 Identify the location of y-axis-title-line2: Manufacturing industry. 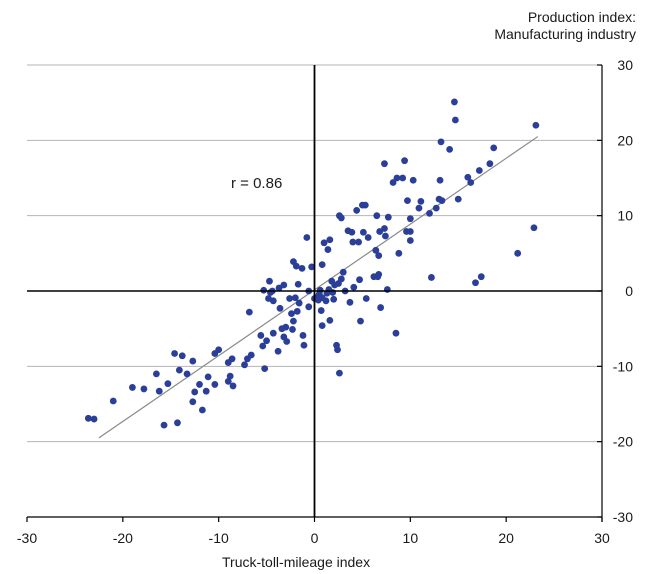
(565, 34).